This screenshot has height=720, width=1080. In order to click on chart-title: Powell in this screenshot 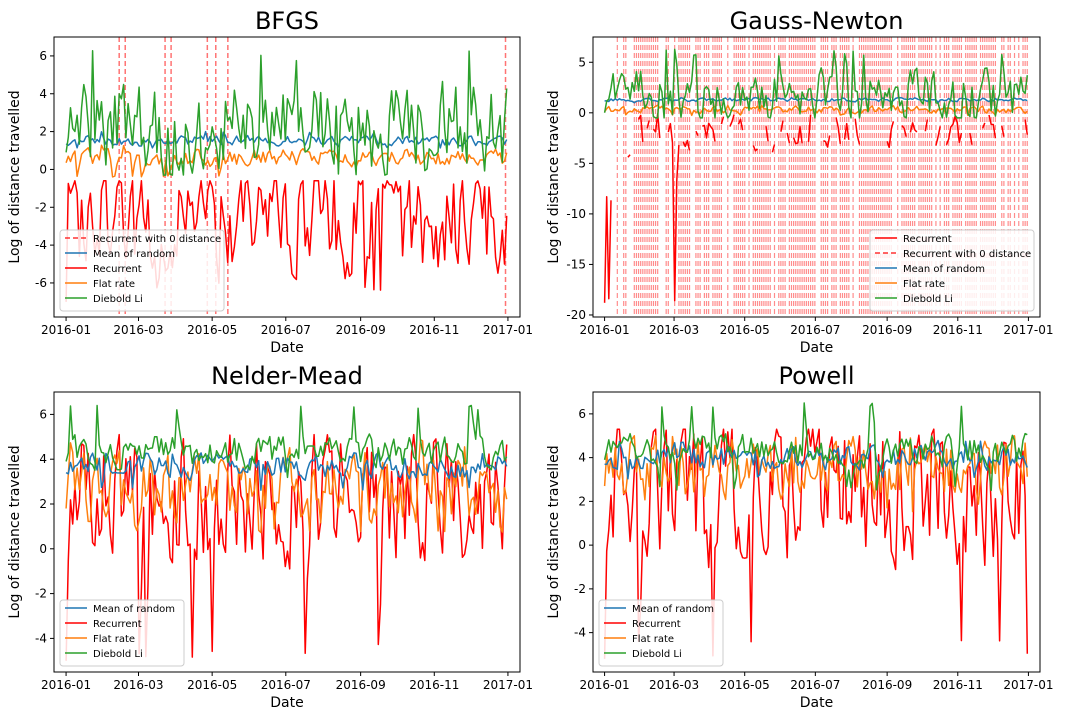, I will do `click(816, 376)`.